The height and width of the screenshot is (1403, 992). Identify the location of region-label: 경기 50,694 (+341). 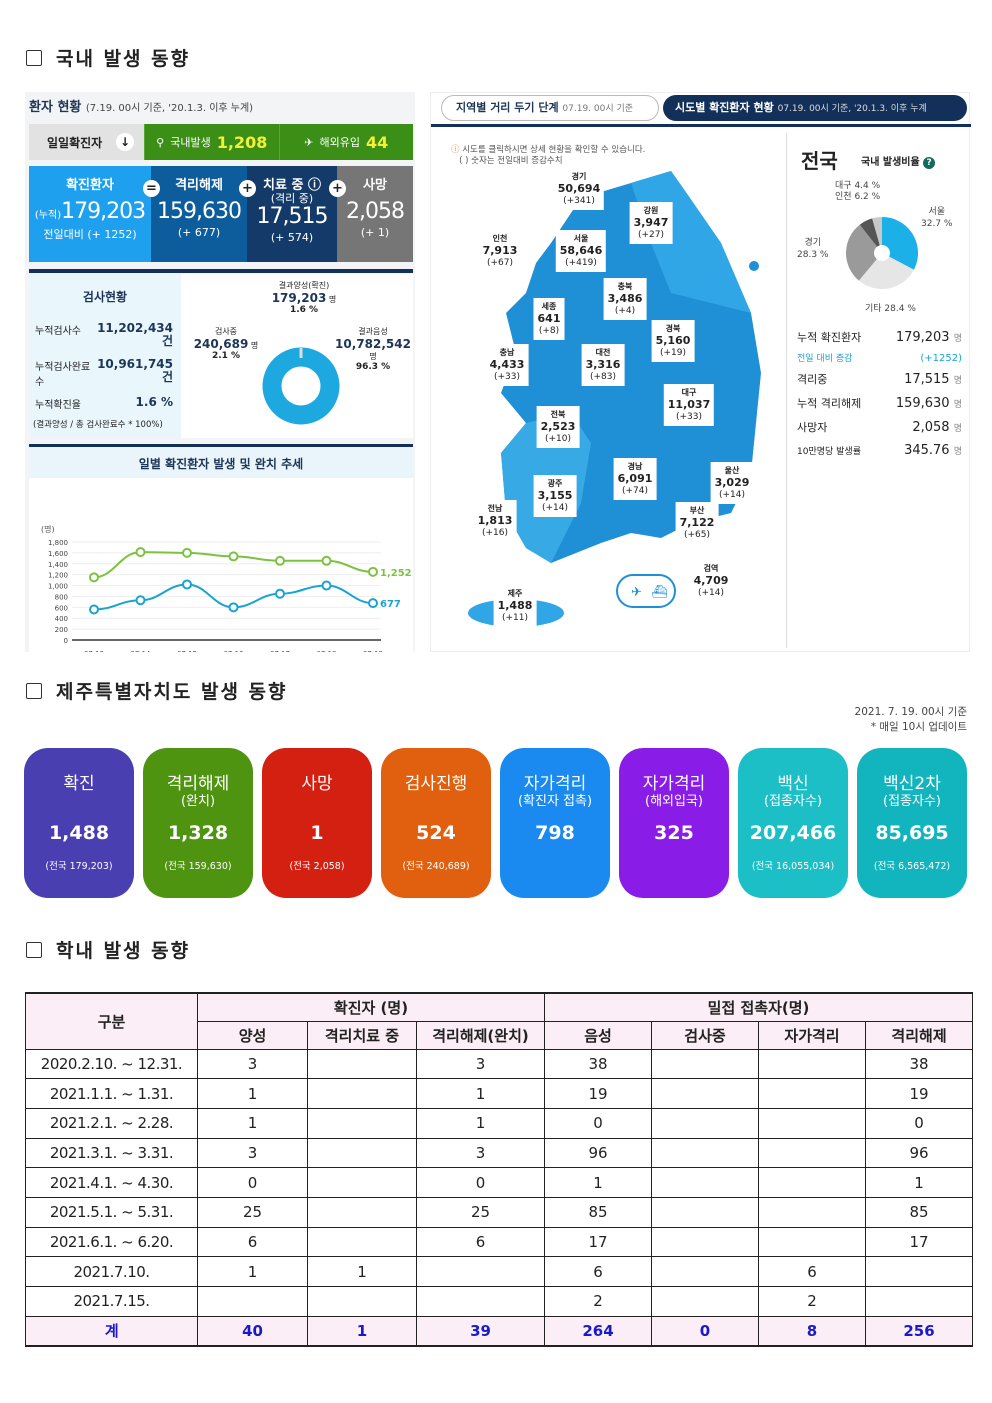
(579, 189).